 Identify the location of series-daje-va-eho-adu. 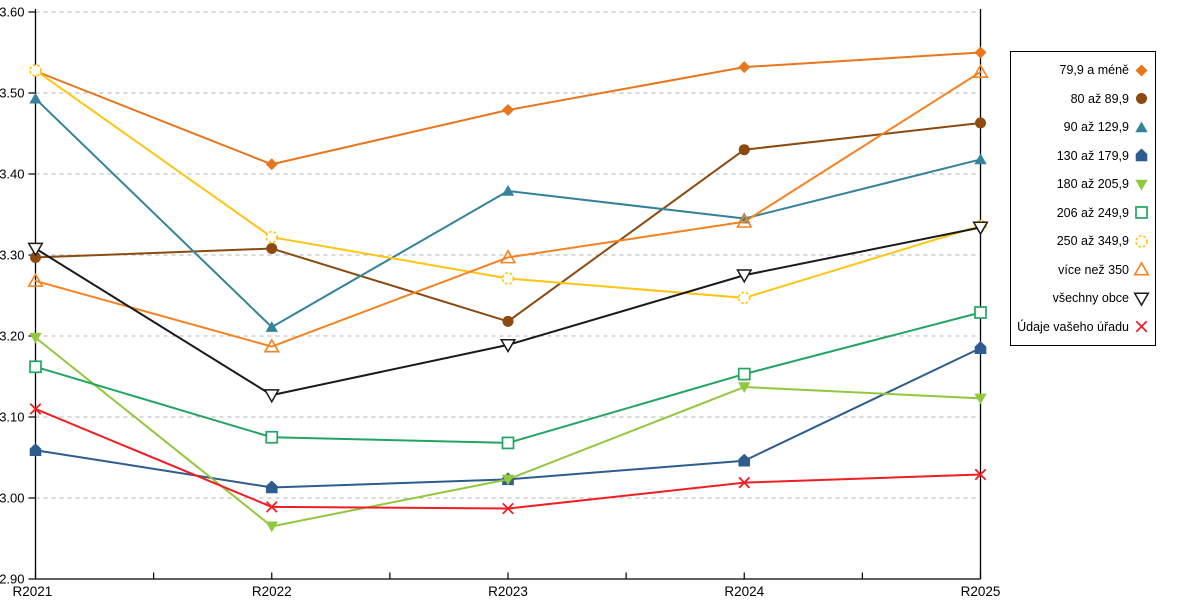
(508, 459).